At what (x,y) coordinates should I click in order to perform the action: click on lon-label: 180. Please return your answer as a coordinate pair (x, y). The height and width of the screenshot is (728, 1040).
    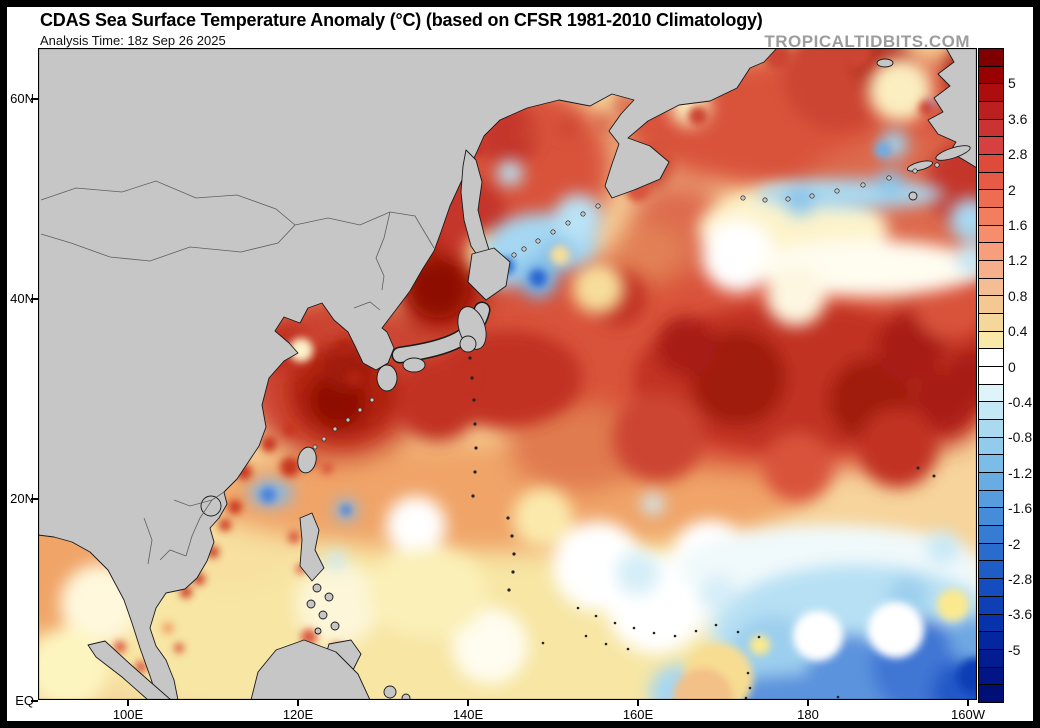
    Looking at the image, I should click on (808, 714).